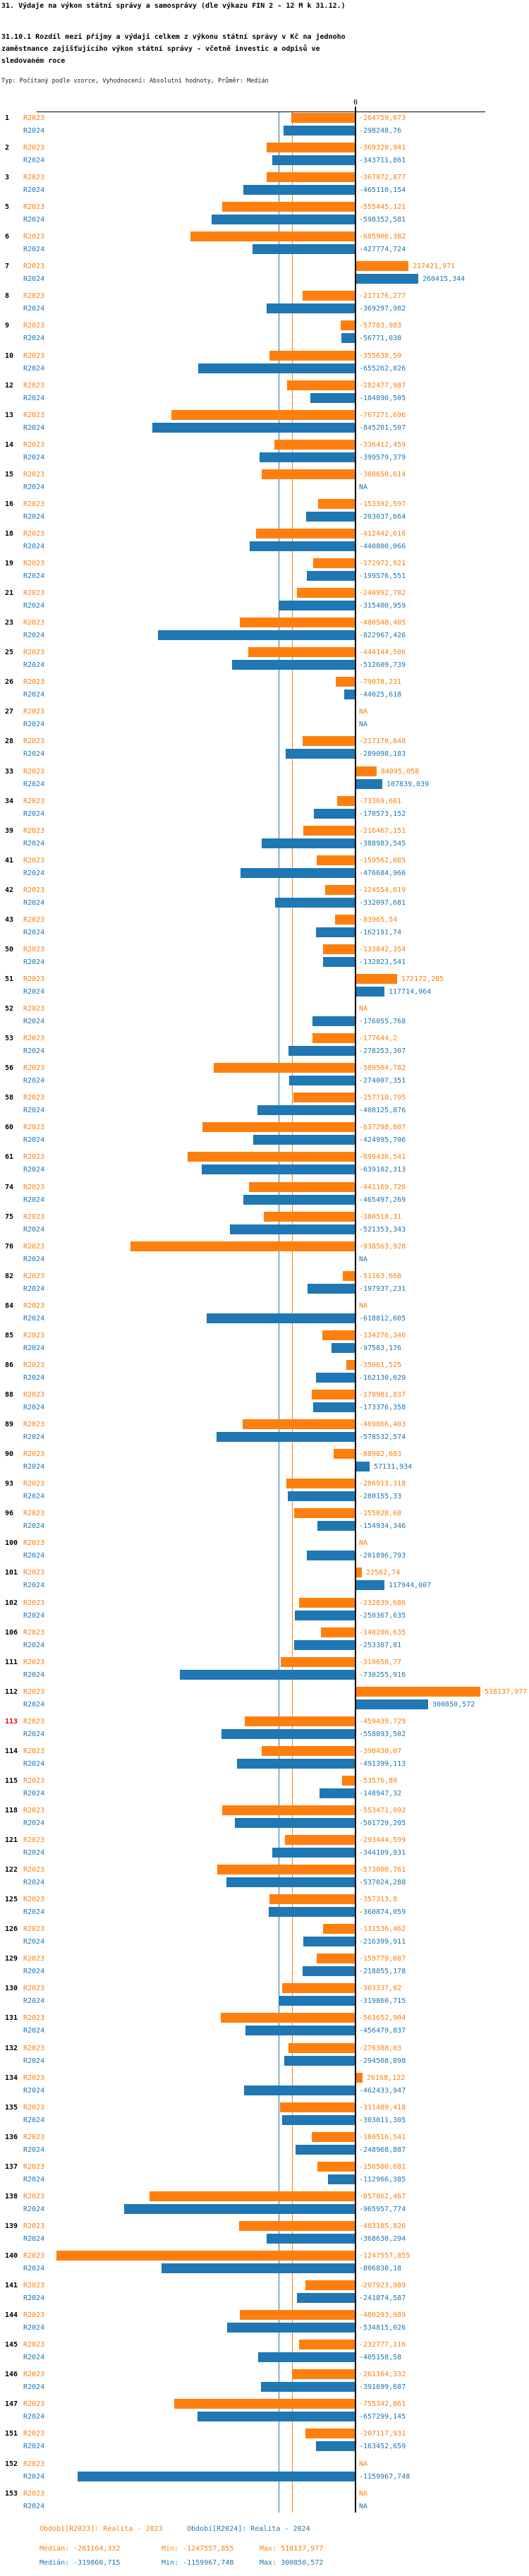 The image size is (529, 2576). I want to click on value-label-r2023: -53576,89, so click(378, 1781).